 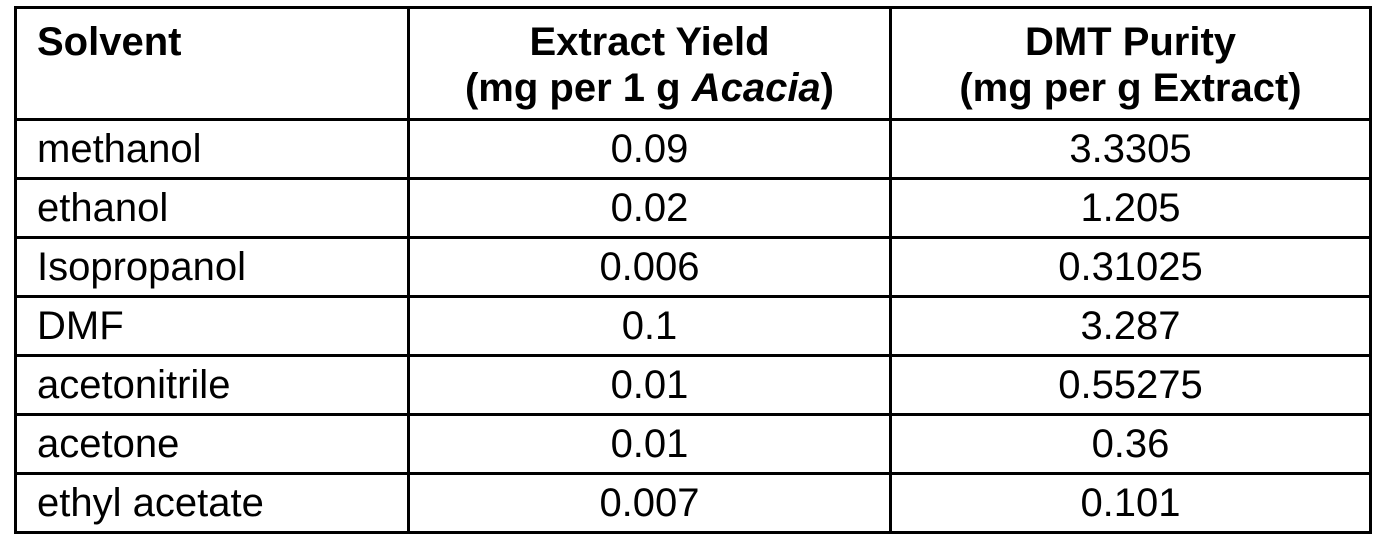 I want to click on dmt-purity-cell: 1.205, so click(x=1131, y=208).